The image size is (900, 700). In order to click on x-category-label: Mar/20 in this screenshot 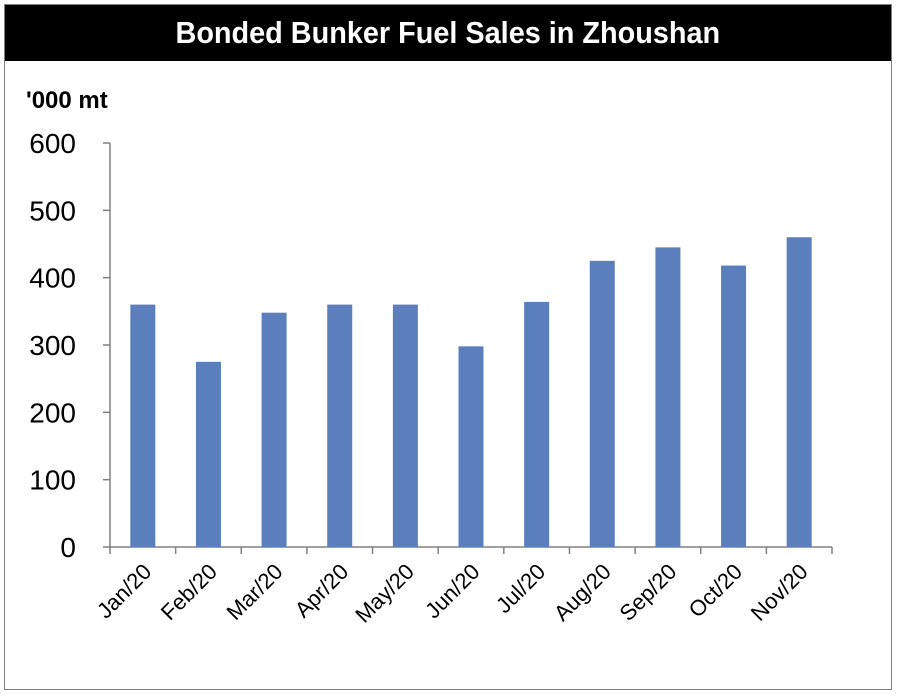, I will do `click(255, 592)`.